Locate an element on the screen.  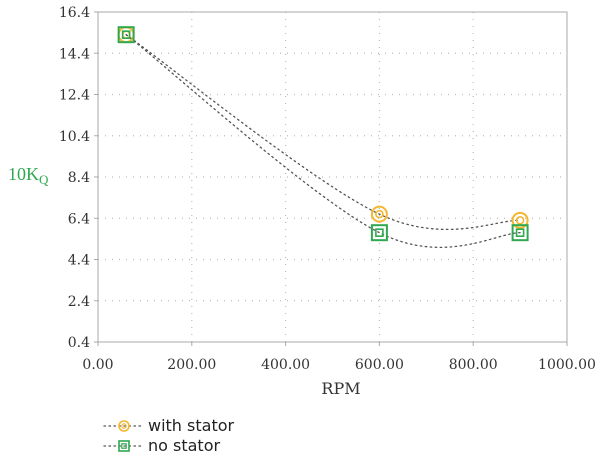
legend-circle-icon is located at coordinates (124, 426).